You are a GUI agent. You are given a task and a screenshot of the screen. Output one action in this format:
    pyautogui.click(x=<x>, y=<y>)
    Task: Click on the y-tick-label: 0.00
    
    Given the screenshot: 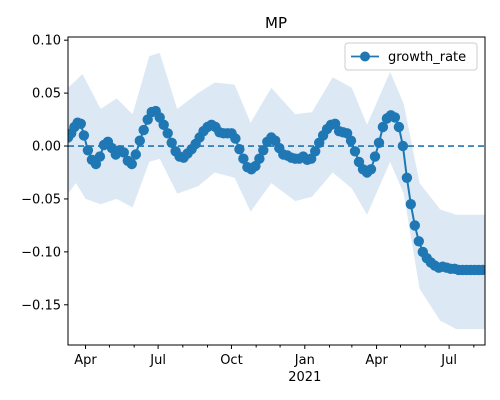 What is the action you would take?
    pyautogui.click(x=46, y=147)
    